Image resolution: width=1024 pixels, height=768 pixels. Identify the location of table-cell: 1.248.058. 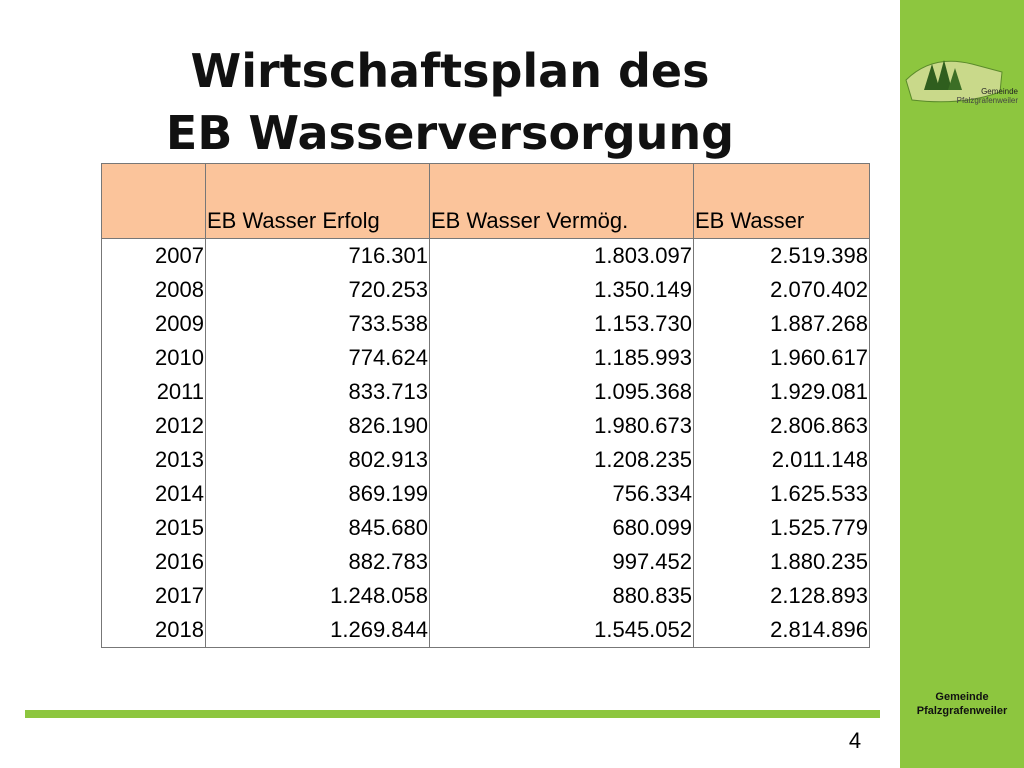
(317, 596).